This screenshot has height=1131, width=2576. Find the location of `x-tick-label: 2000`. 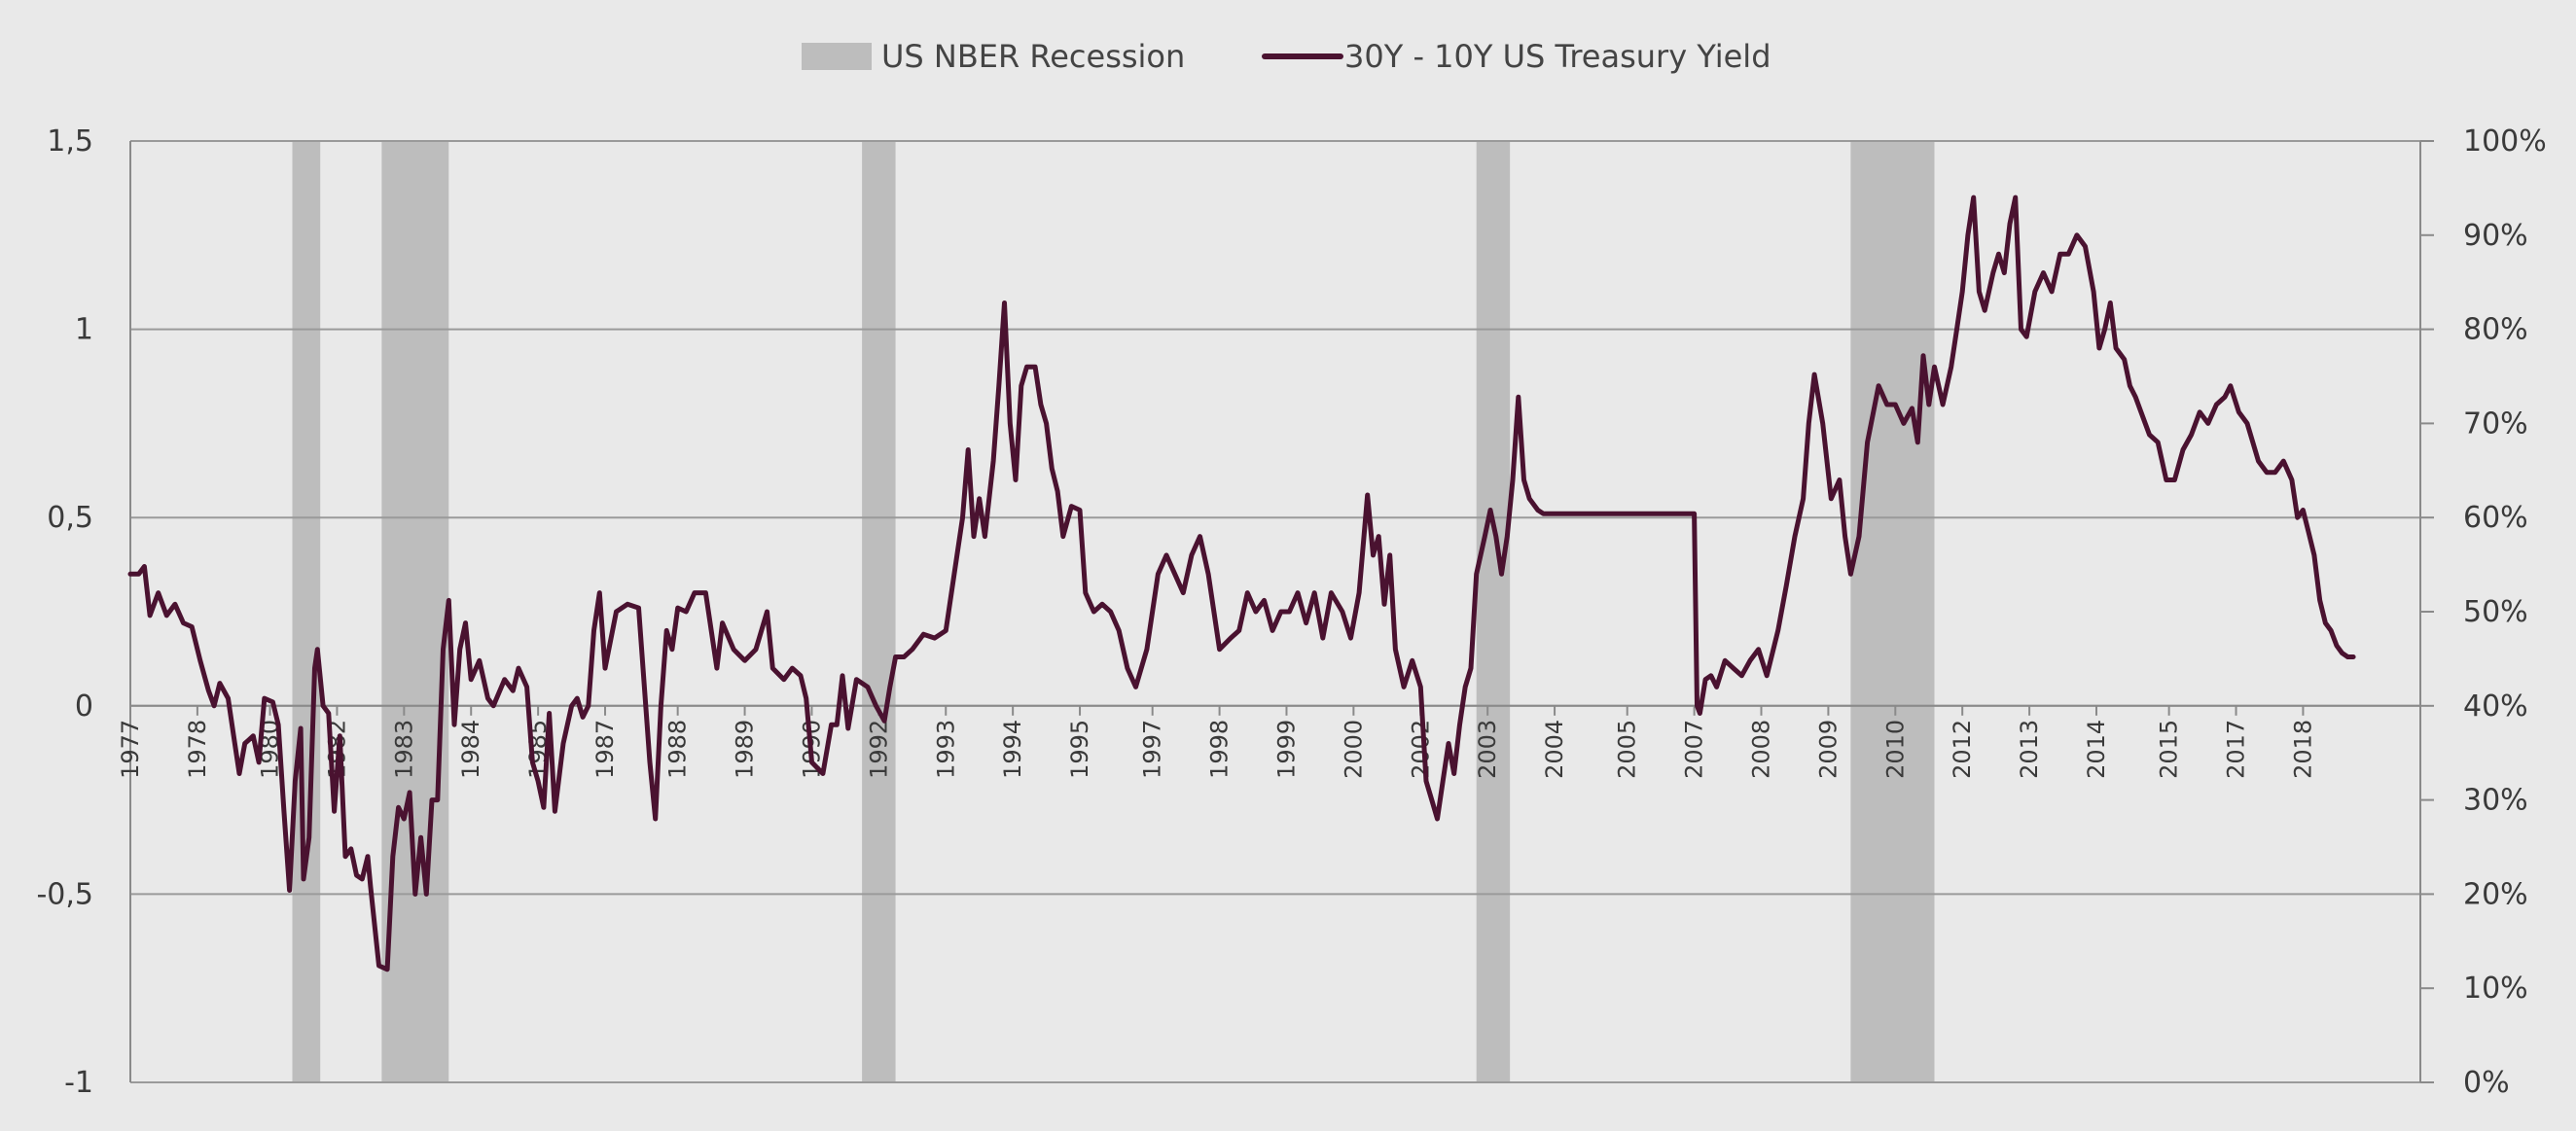

x-tick-label: 2000 is located at coordinates (1353, 749).